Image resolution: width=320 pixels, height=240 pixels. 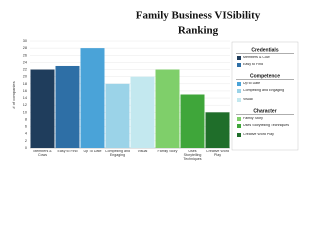 I want to click on x-tick-label-box: Uses Storytelling Techniques, so click(x=192, y=155).